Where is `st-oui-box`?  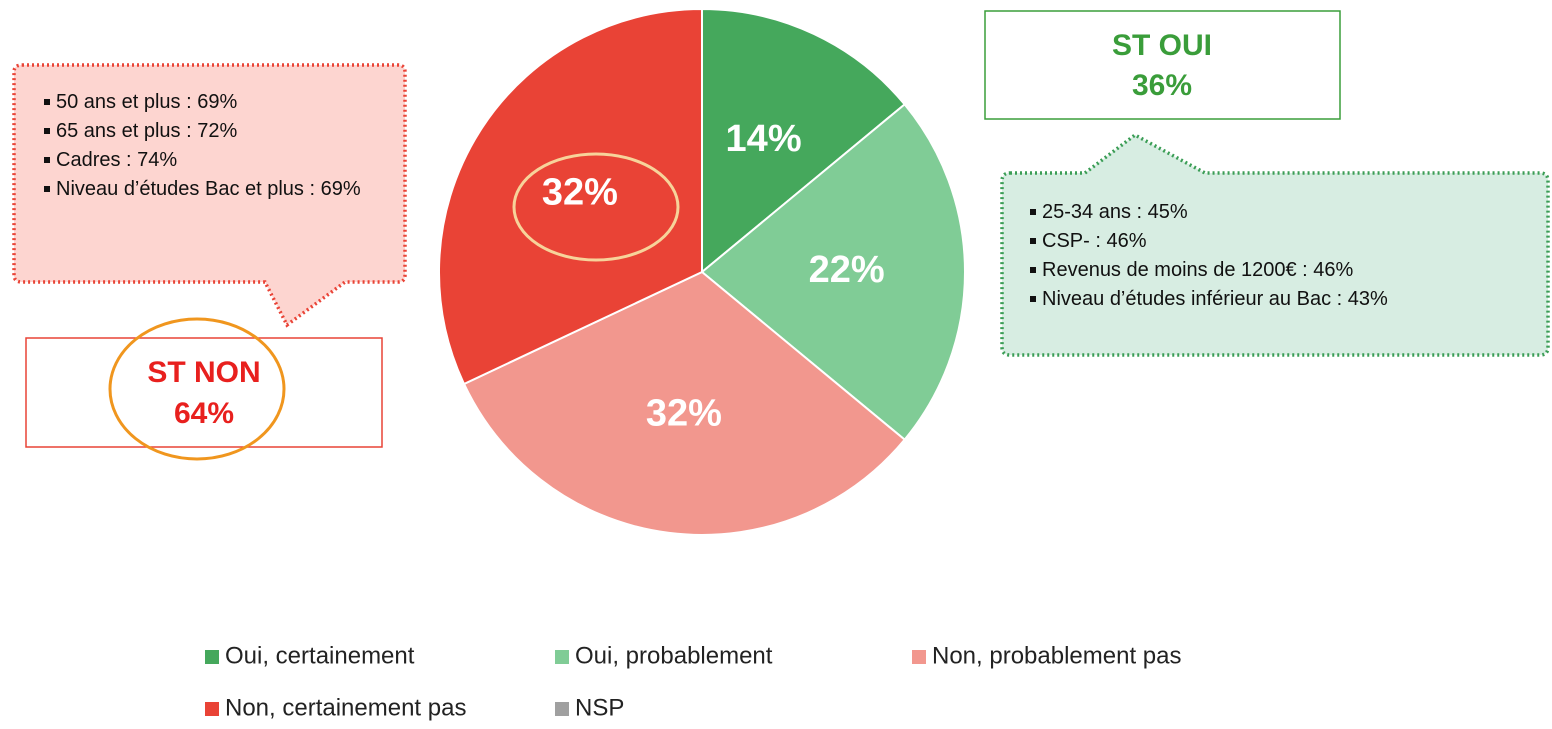 st-oui-box is located at coordinates (1162, 65).